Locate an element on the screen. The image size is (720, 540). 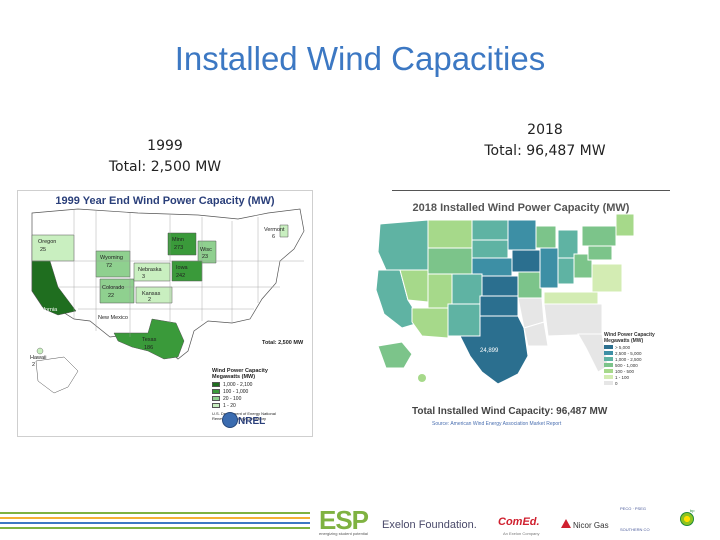
state-south-dakota is located at coordinates (490, 249).